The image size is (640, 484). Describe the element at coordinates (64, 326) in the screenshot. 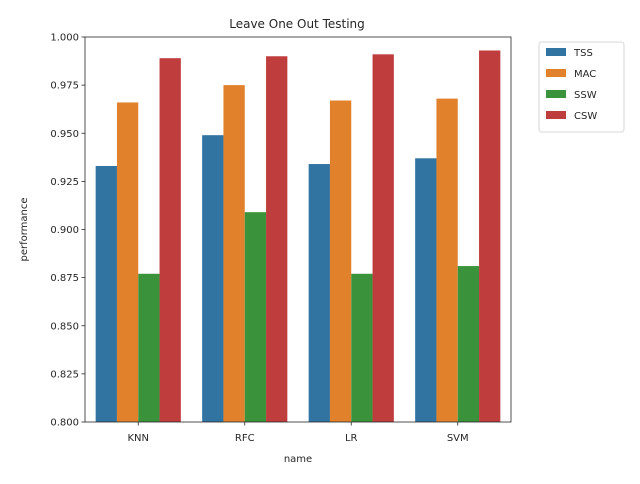

I see `y-tick-label: 0.850` at that location.